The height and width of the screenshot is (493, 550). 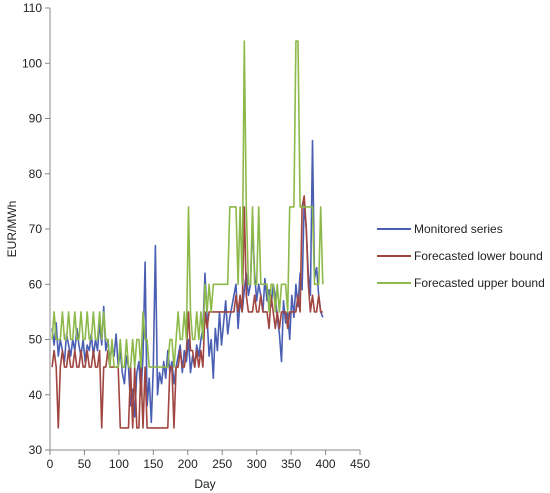 What do you see at coordinates (36, 119) in the screenshot?
I see `y-tick-label: 90` at bounding box center [36, 119].